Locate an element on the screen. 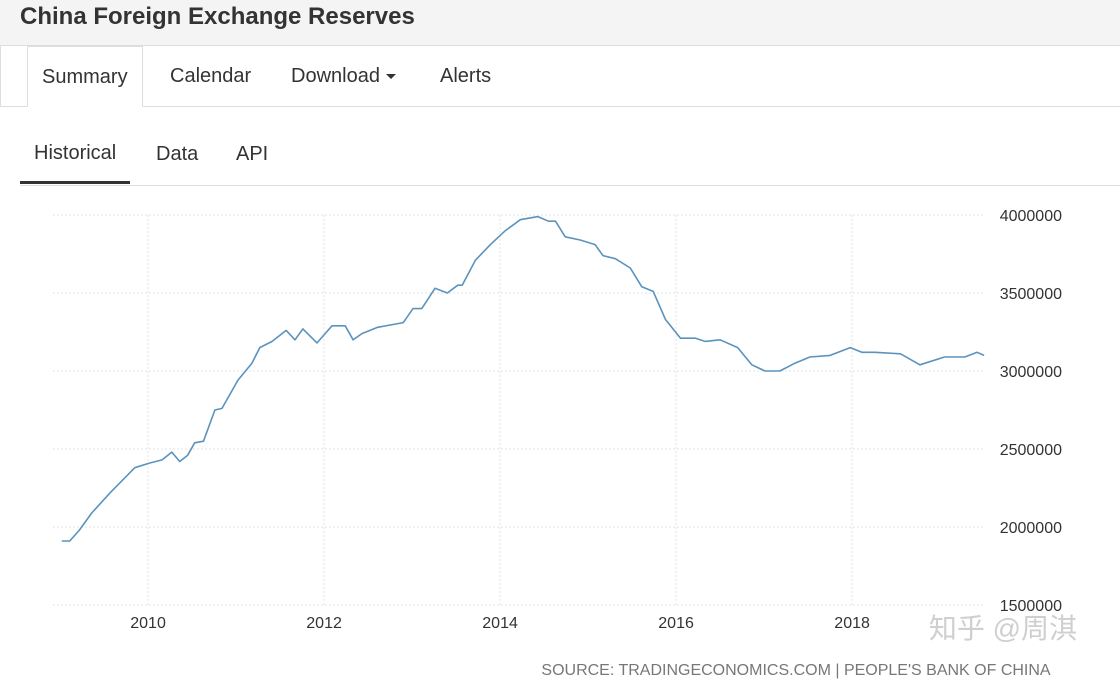 The height and width of the screenshot is (685, 1120). watermark: 知乎 @周淇 is located at coordinates (1003, 628).